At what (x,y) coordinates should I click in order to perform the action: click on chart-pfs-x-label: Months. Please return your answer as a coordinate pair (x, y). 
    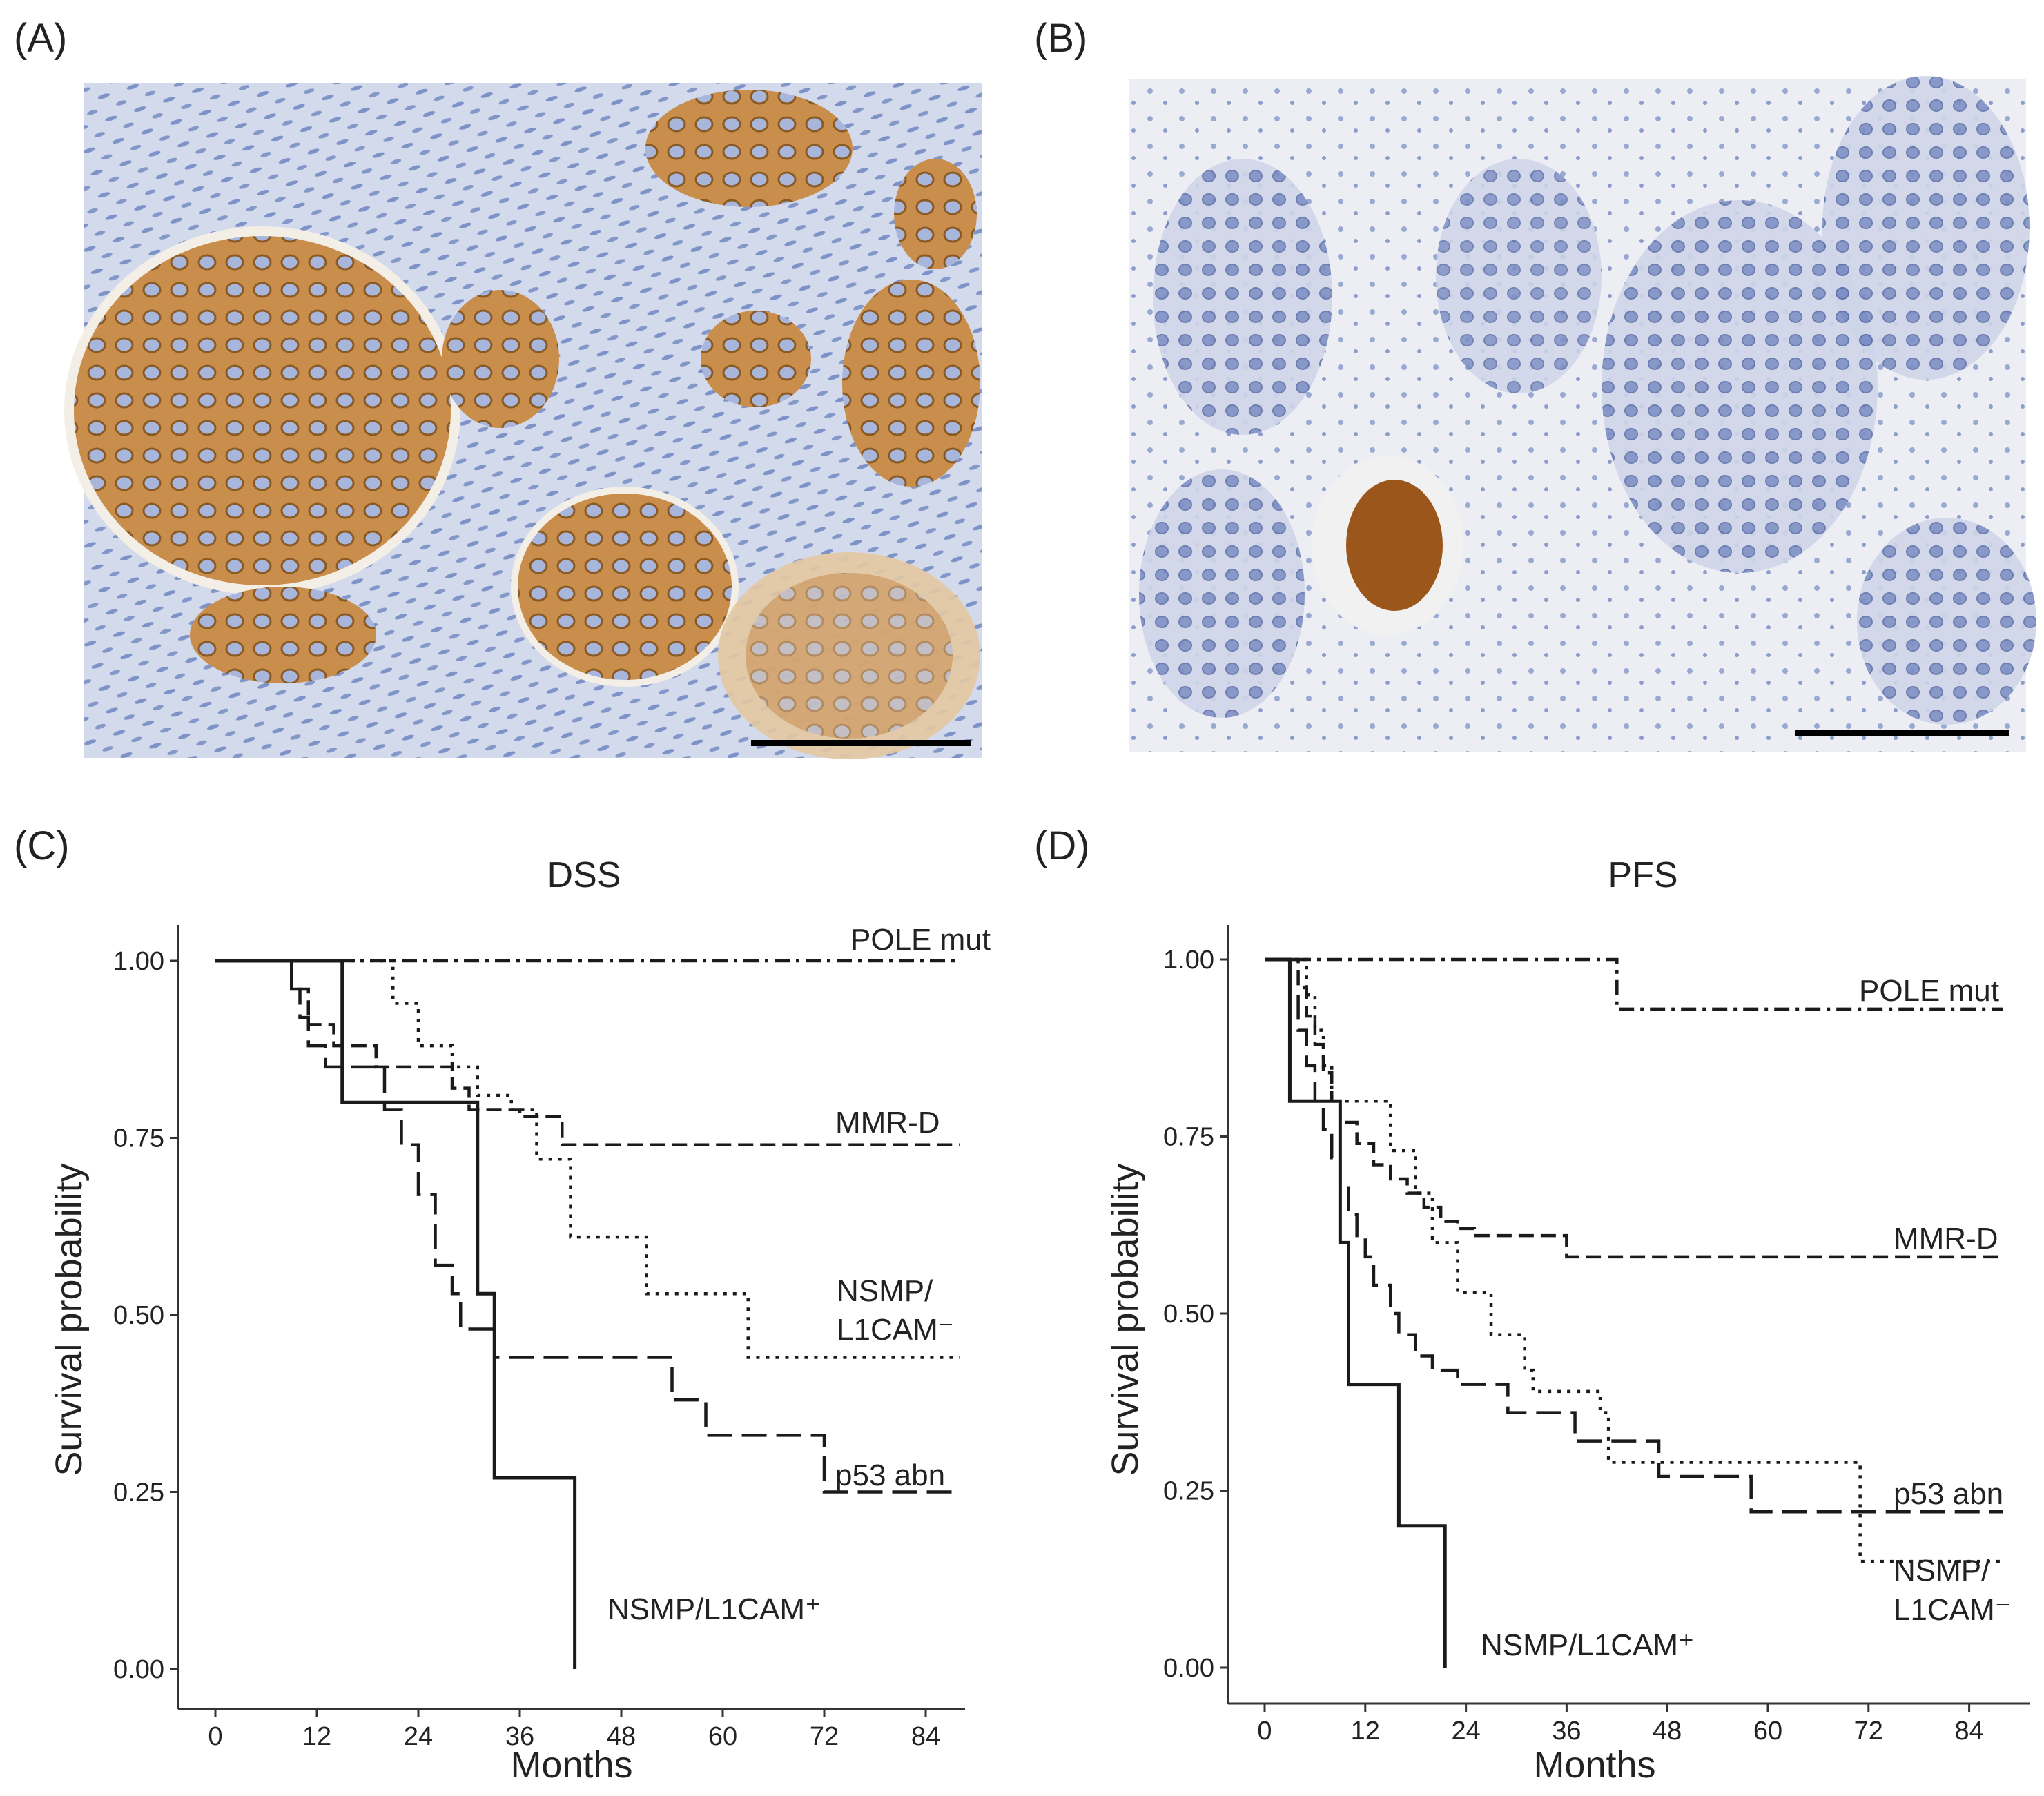
    Looking at the image, I should click on (1594, 1765).